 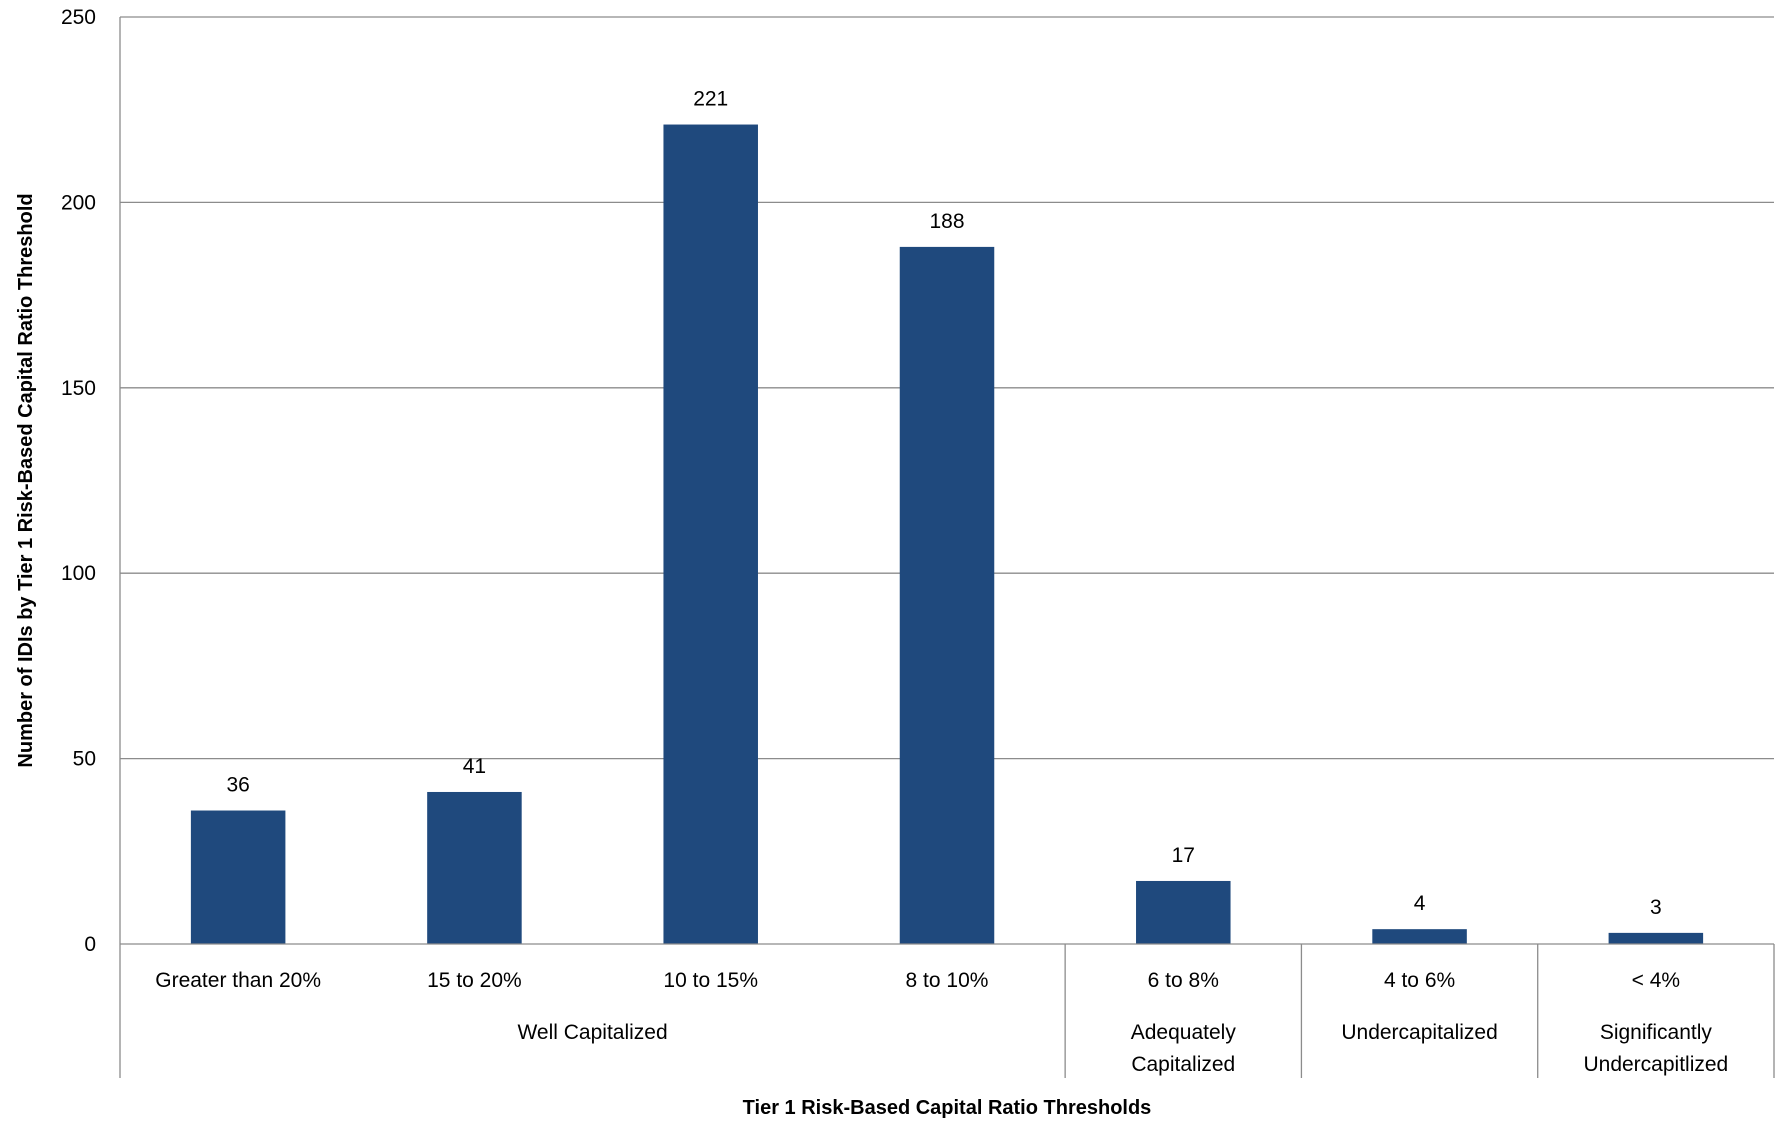 I want to click on y-tick-label: 0, so click(x=90, y=944).